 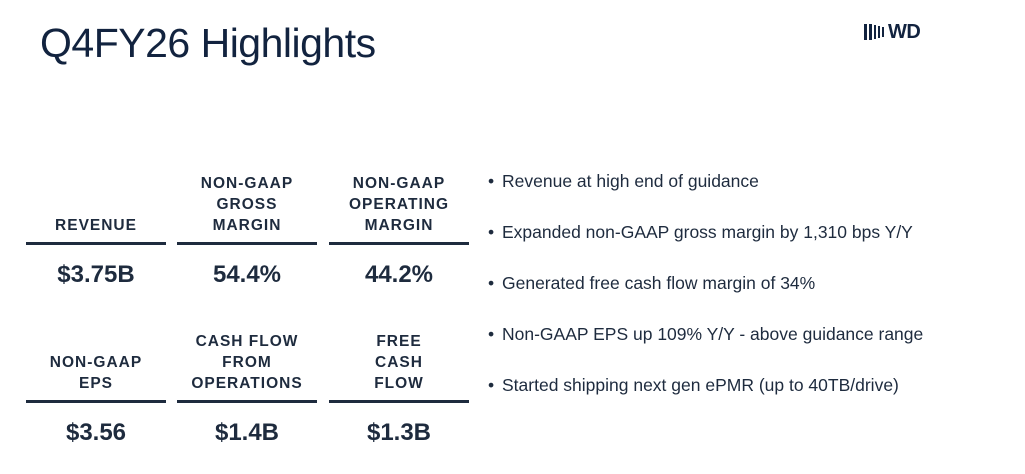 I want to click on metric-eps: NON-GAAP EPS $3.56, so click(x=96, y=385).